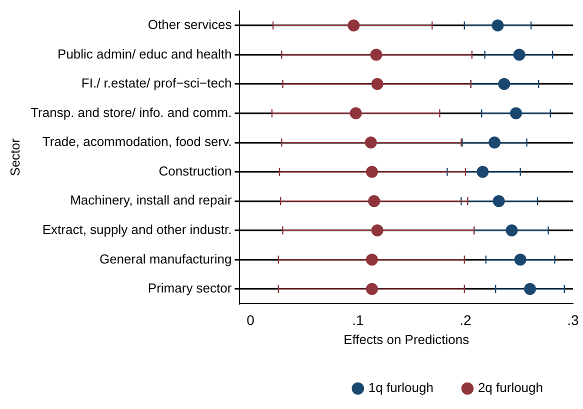  I want to click on y-tick-label: Public admin/ educ and health, so click(145, 54).